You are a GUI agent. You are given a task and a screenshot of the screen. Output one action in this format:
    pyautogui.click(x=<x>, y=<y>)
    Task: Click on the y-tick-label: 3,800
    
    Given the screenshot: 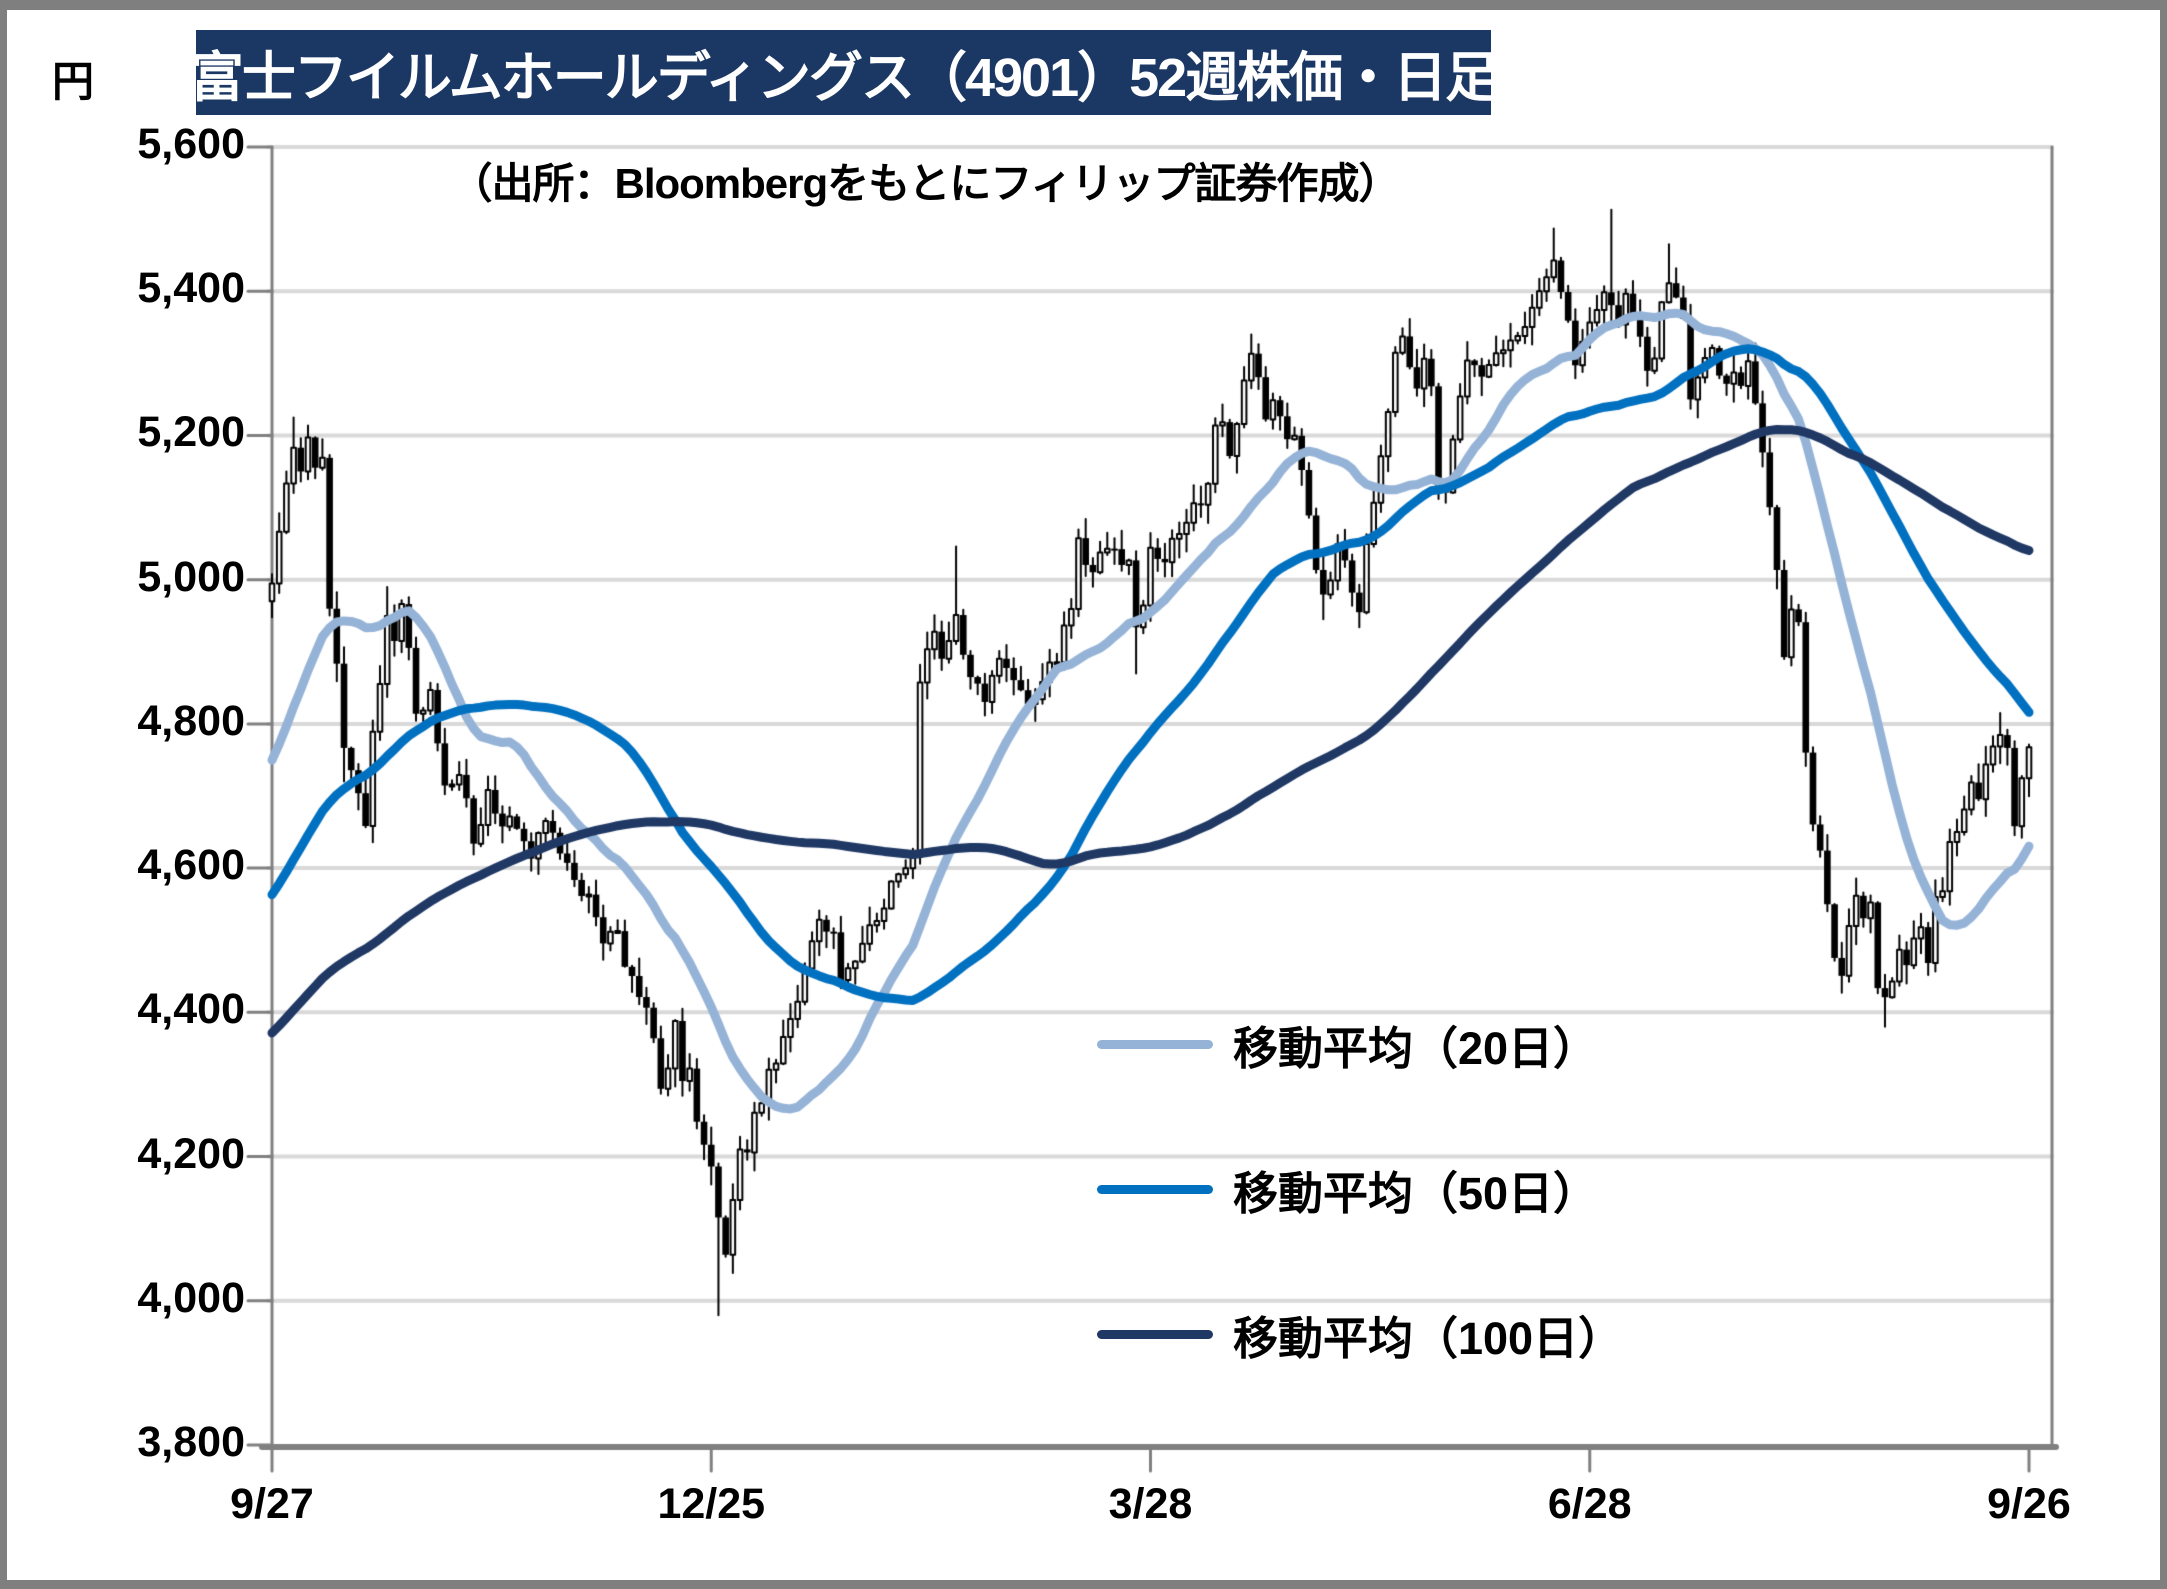 What is the action you would take?
    pyautogui.click(x=191, y=1442)
    